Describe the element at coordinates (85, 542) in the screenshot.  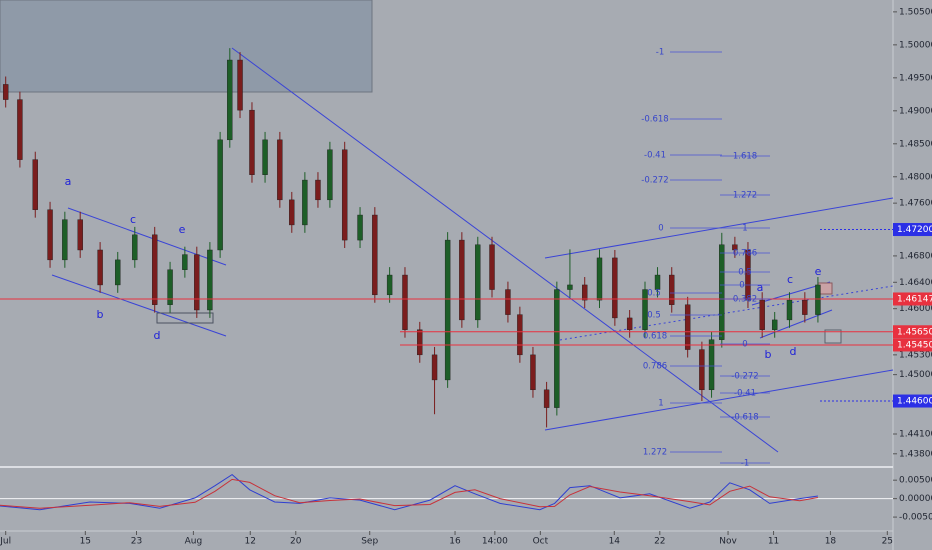
I see `x-tick-label: 15` at that location.